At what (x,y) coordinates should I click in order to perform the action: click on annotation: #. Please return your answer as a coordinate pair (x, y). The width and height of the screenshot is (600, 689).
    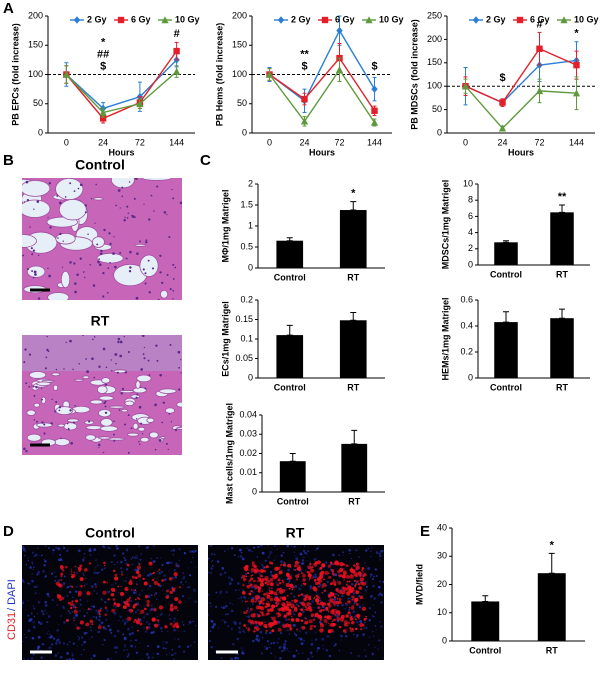
    Looking at the image, I should click on (539, 24).